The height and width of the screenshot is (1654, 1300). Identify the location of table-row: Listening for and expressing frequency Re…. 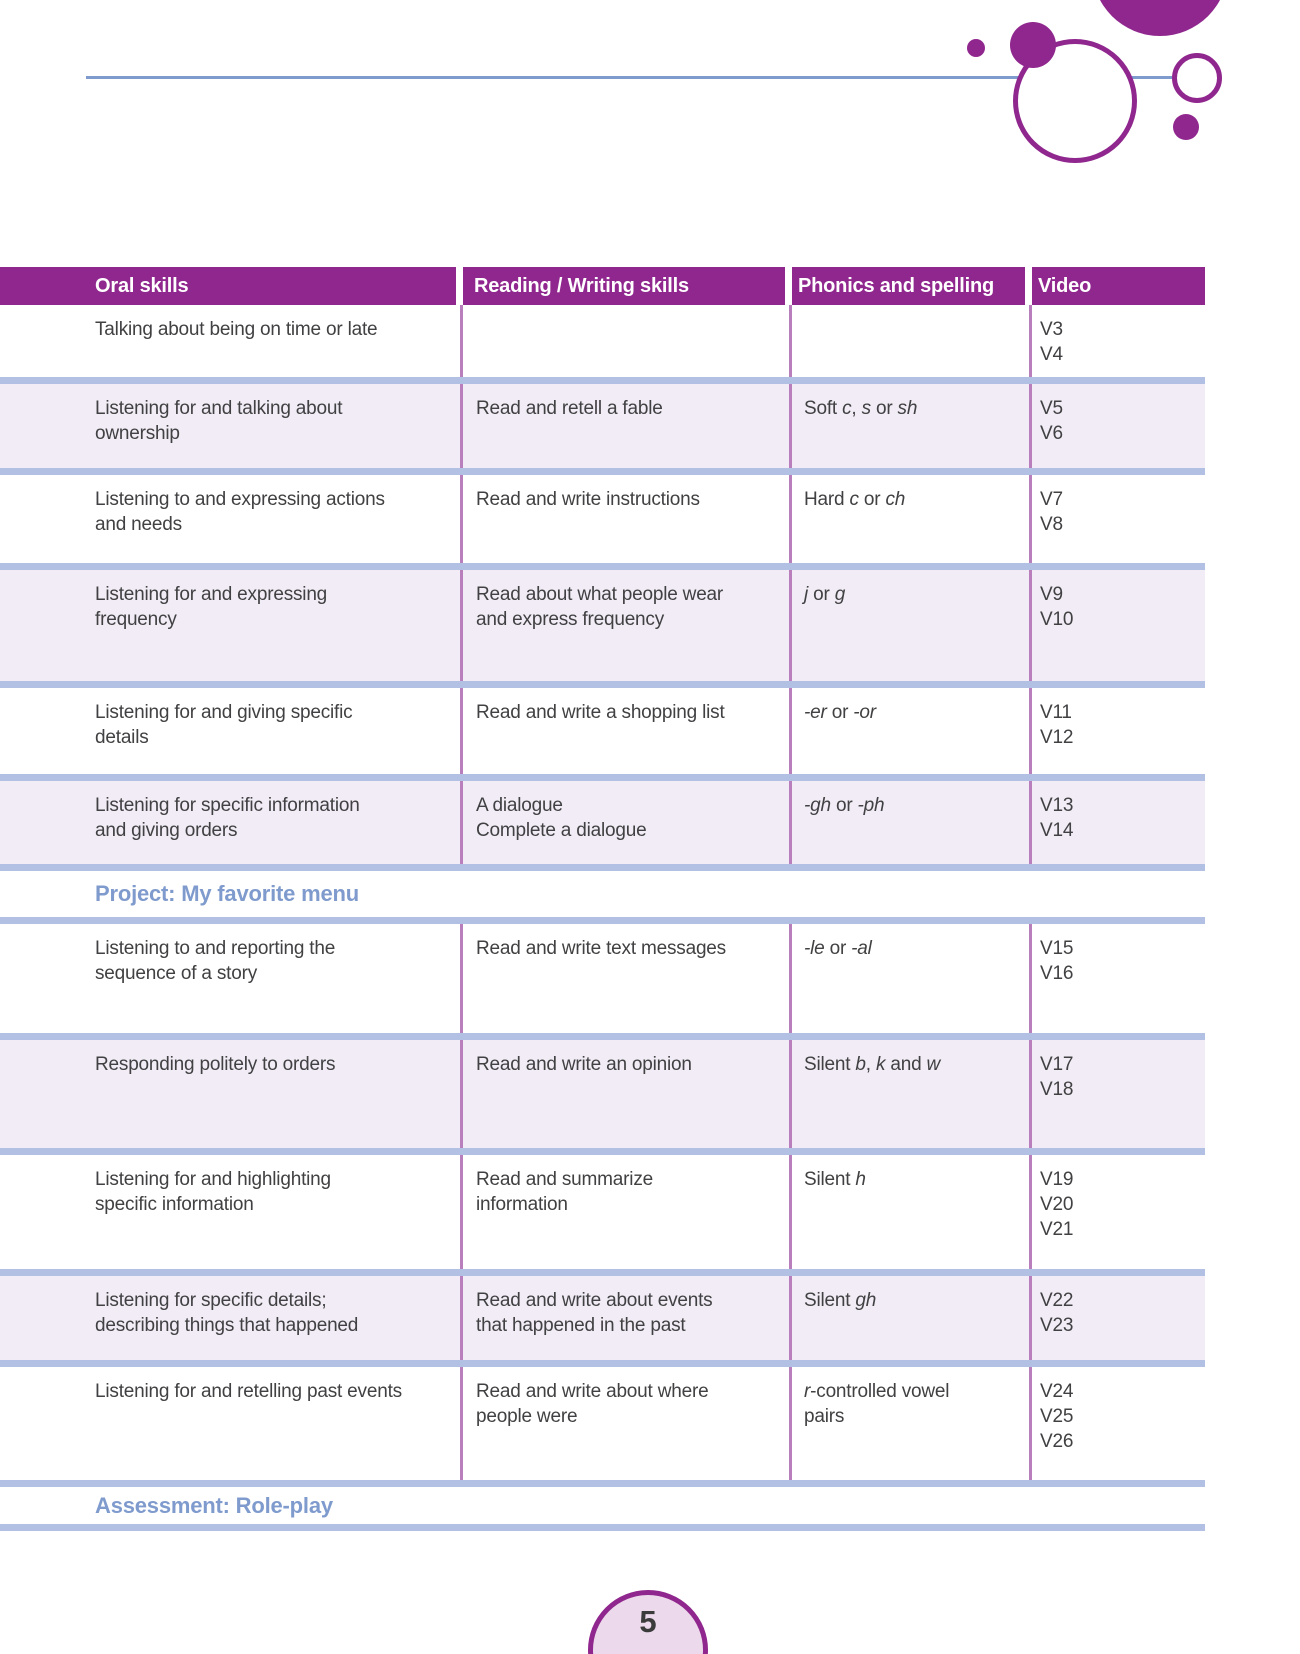
(602, 625).